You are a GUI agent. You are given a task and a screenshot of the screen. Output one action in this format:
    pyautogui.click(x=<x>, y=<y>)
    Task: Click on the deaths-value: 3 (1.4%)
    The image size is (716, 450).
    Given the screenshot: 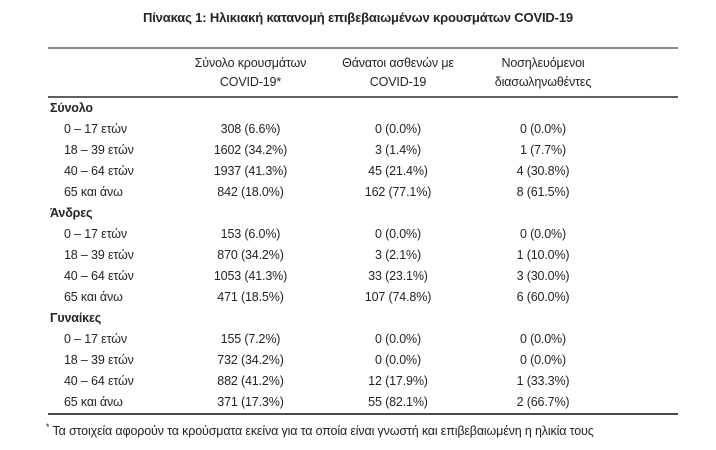 What is the action you would take?
    pyautogui.click(x=398, y=150)
    